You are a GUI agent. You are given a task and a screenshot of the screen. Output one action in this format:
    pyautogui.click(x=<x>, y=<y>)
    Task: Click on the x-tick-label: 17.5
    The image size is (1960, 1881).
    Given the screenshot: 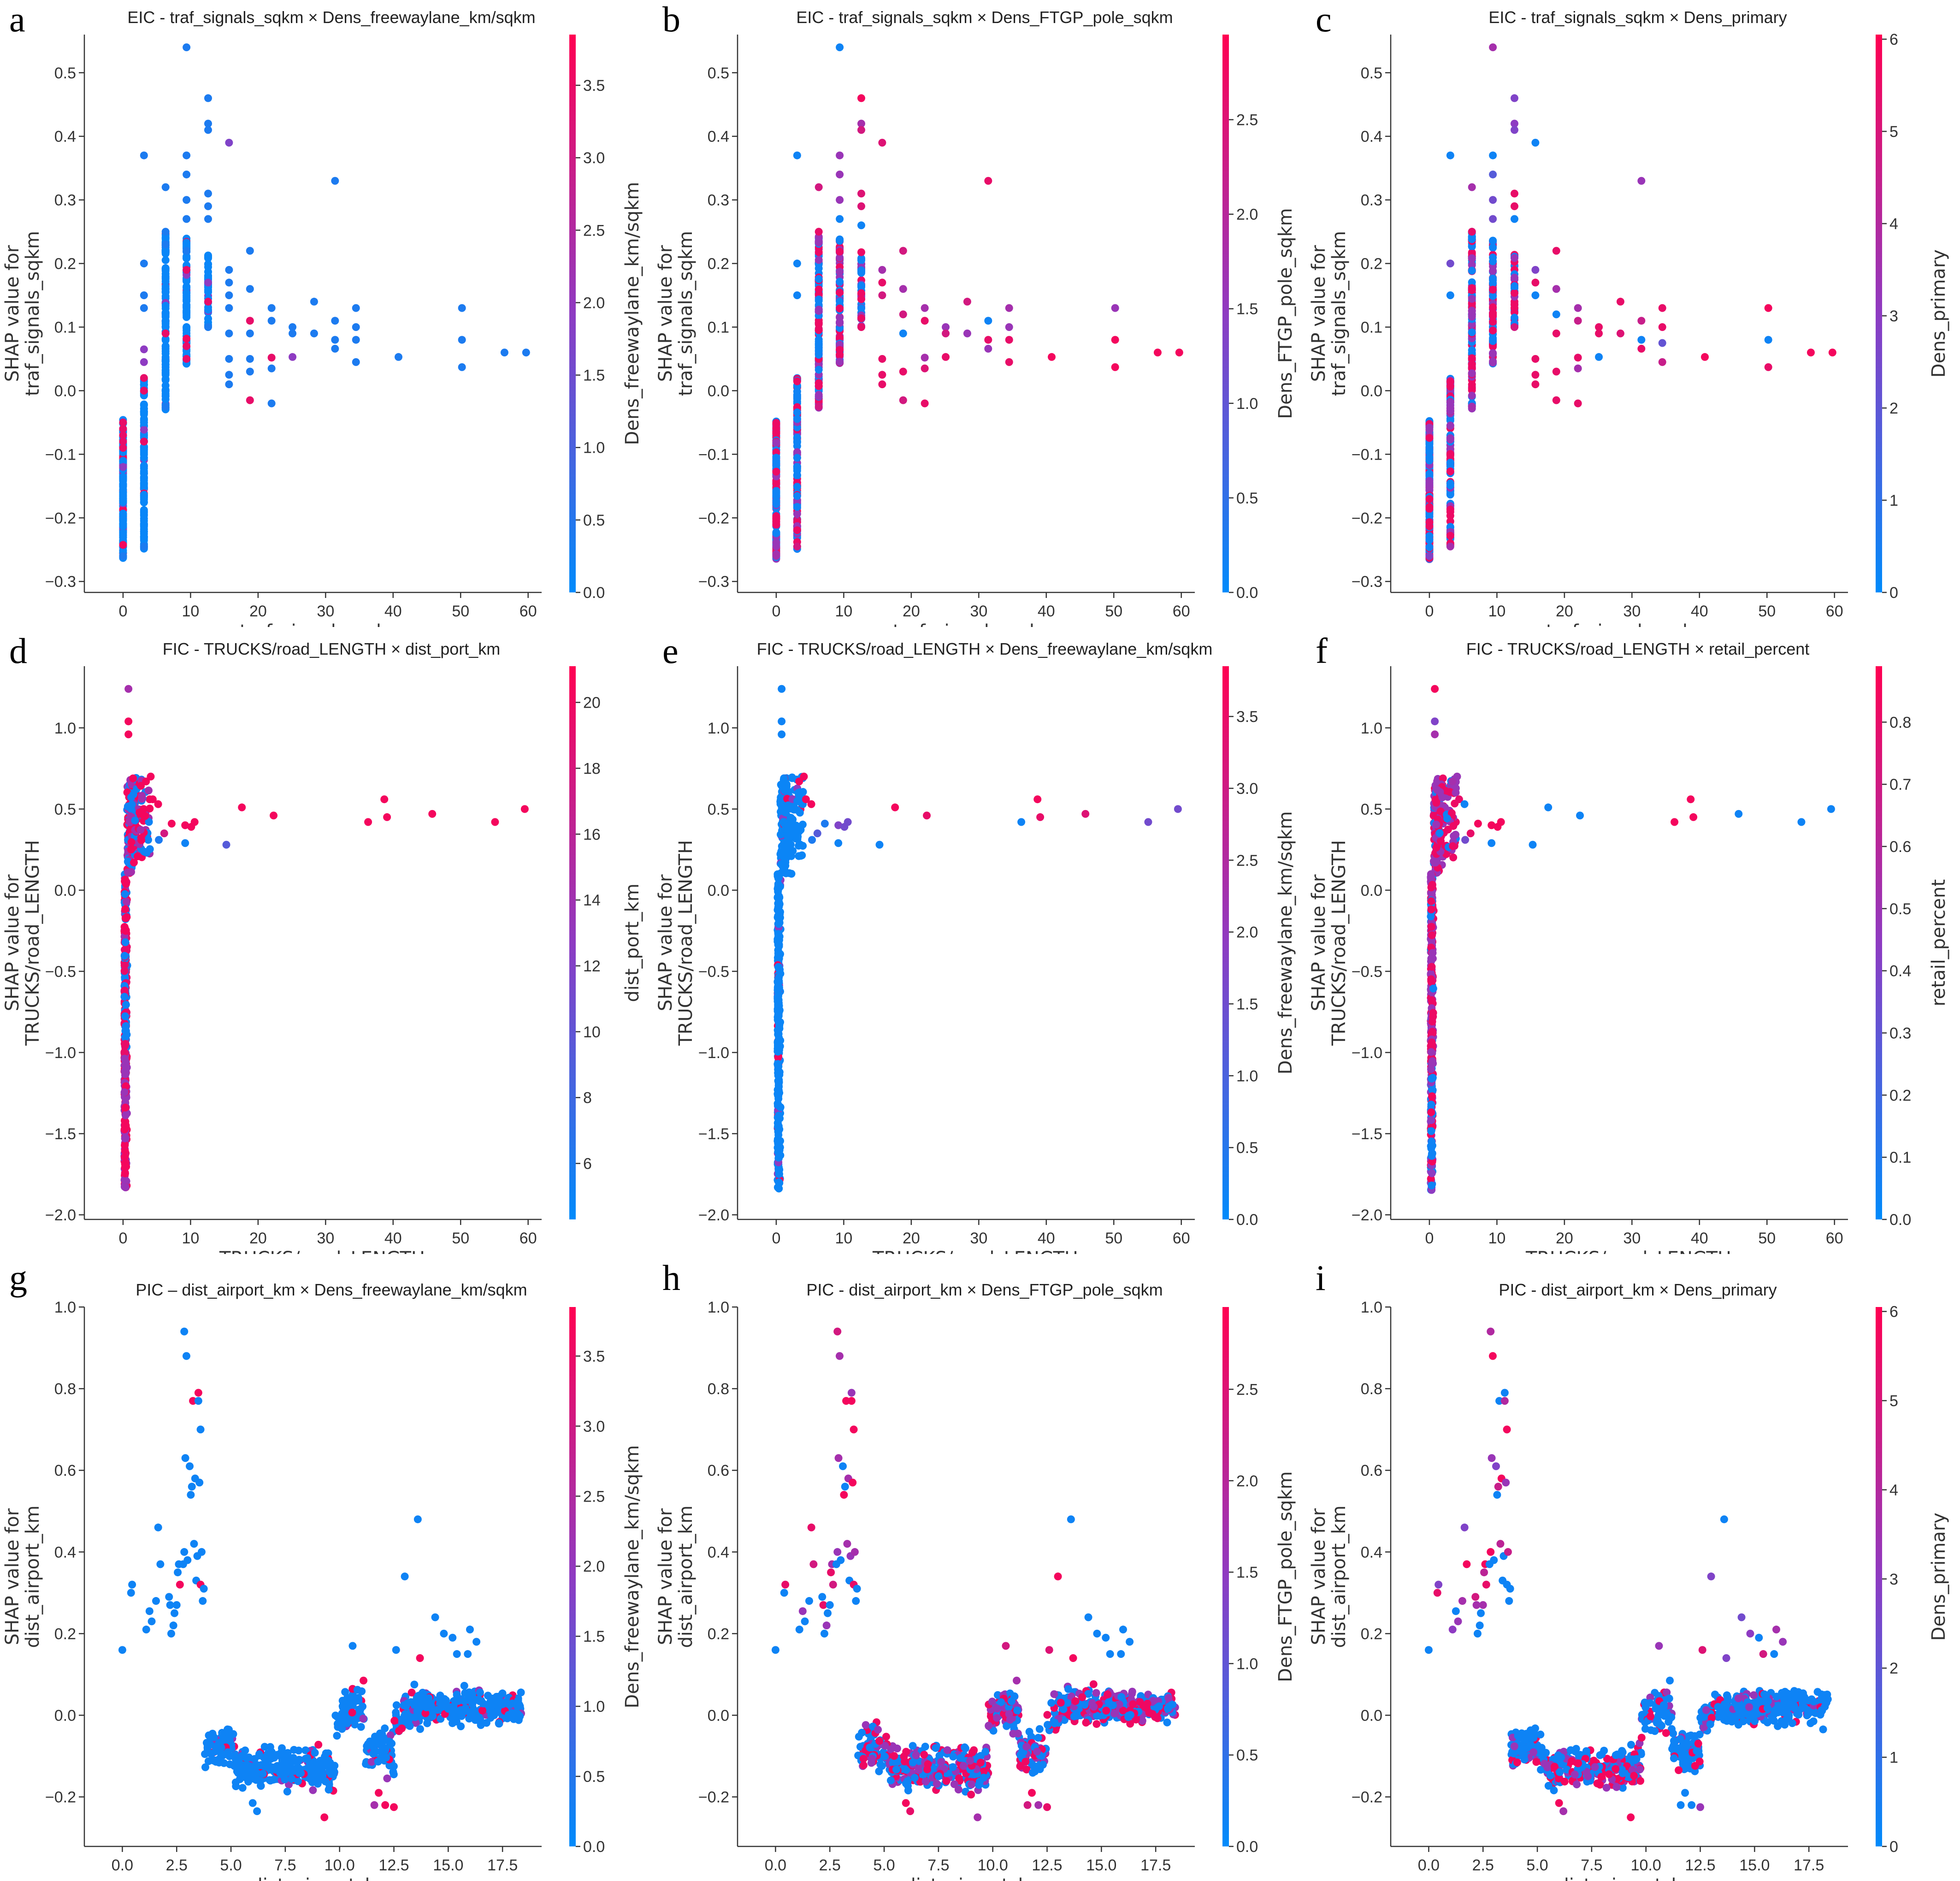 What is the action you would take?
    pyautogui.click(x=1155, y=1865)
    